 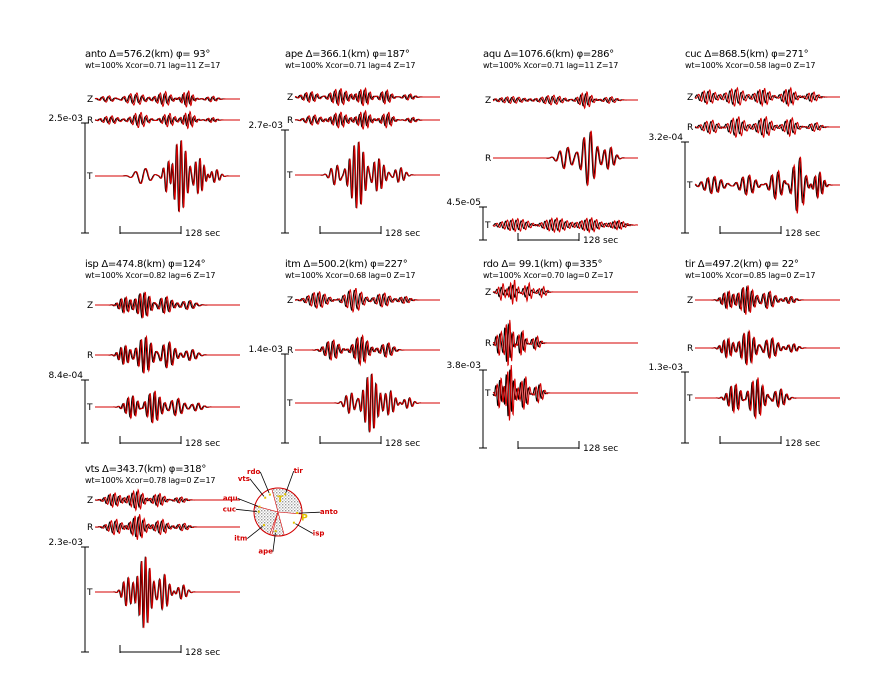 What do you see at coordinates (346, 264) in the screenshot?
I see `station-header: itm Δ=500.2(km) φ=227°` at bounding box center [346, 264].